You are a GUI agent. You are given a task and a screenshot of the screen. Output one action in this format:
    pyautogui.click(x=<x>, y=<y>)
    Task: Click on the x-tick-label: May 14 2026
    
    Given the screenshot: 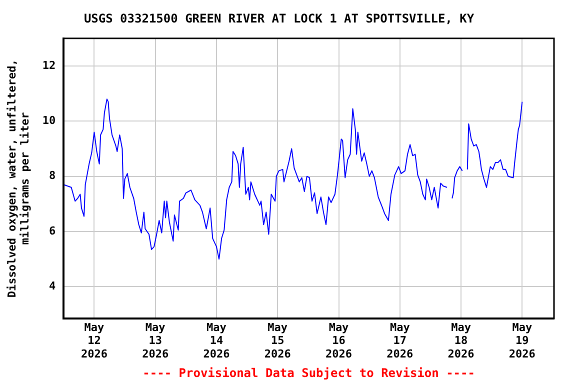 What is the action you would take?
    pyautogui.click(x=216, y=340)
    